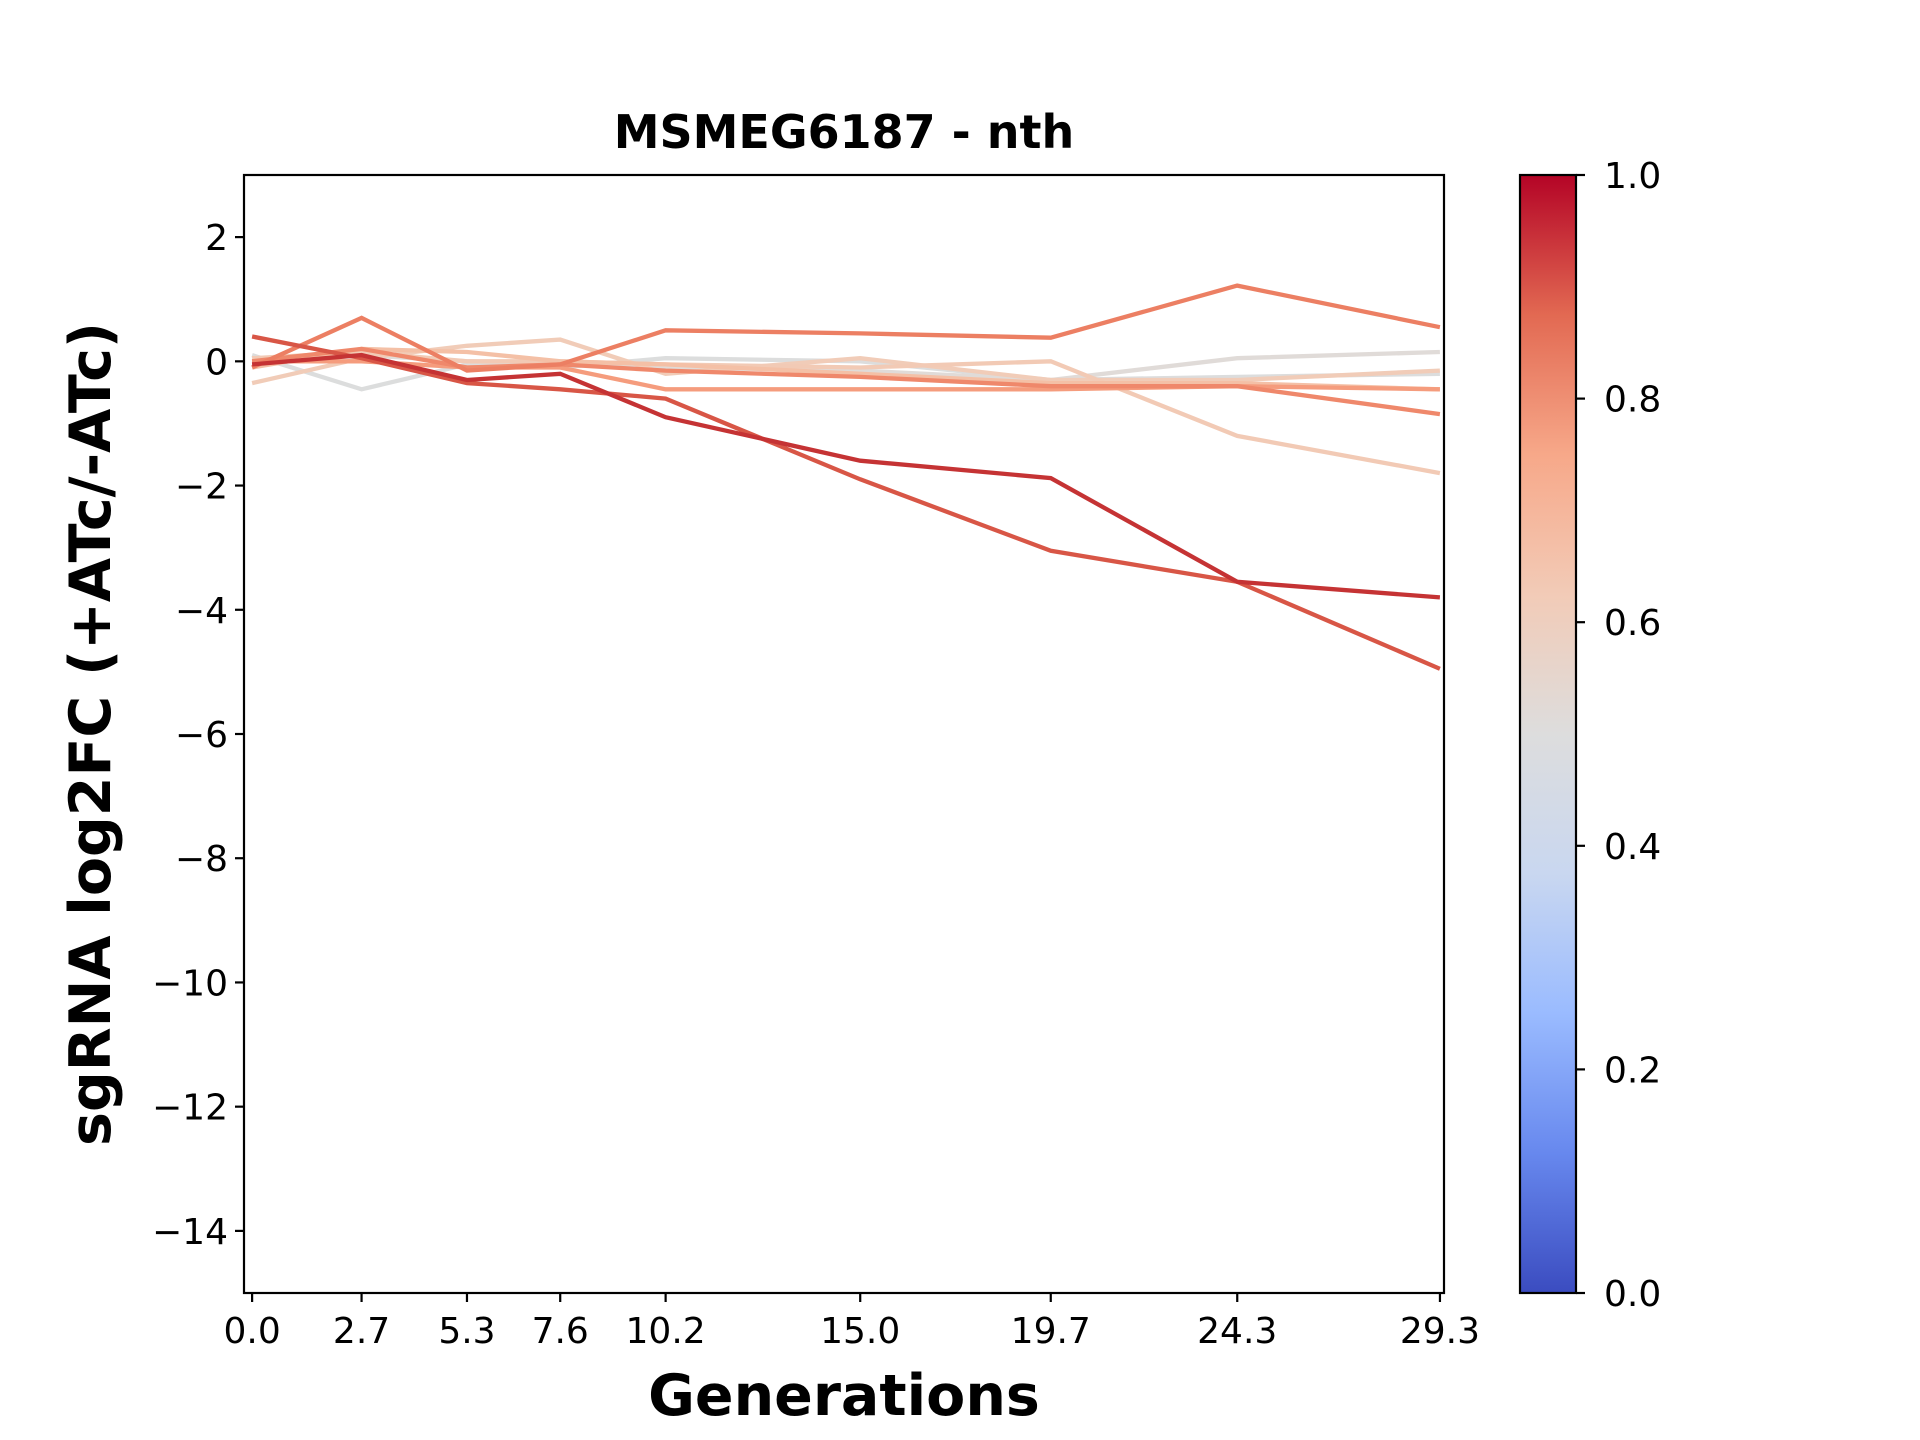 This screenshot has height=1440, width=1920. I want to click on y-axis-ticks: 2 0 −2 −4 −6 −8 −10 −12 −14, so click(198, 735).